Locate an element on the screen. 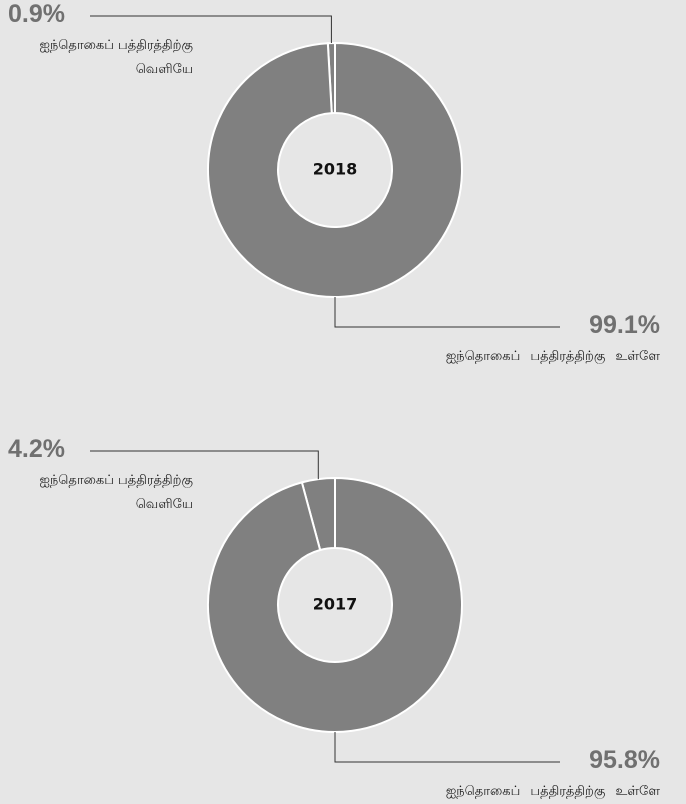  value-label: 4.2% is located at coordinates (36, 449).